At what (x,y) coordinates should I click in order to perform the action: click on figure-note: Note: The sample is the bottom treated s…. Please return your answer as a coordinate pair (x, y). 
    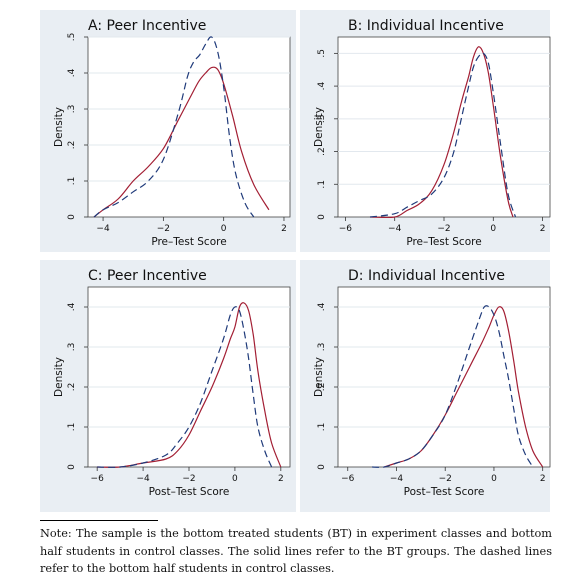
    Looking at the image, I should click on (296, 551).